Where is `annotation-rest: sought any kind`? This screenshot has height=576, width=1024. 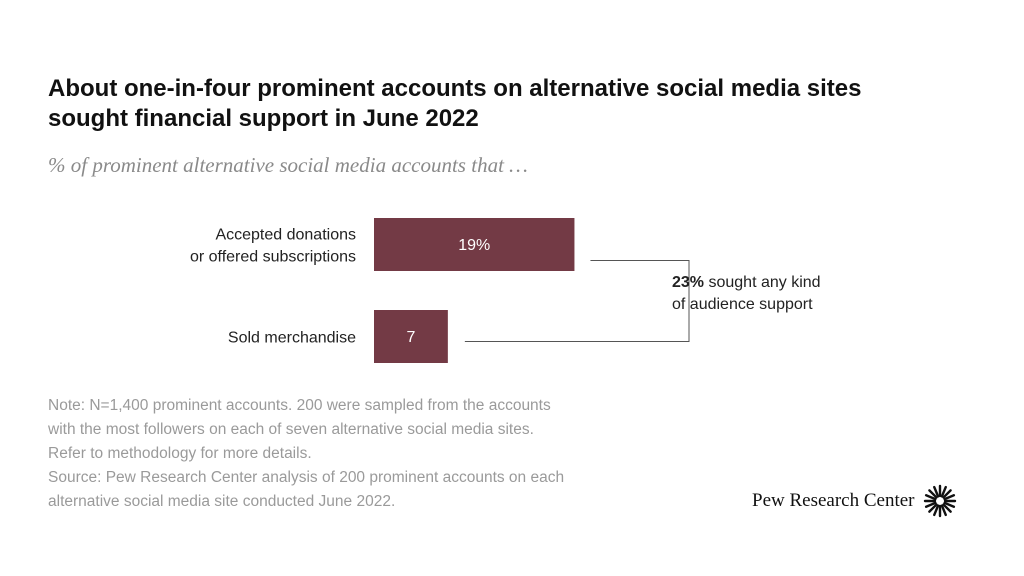 annotation-rest: sought any kind is located at coordinates (762, 282).